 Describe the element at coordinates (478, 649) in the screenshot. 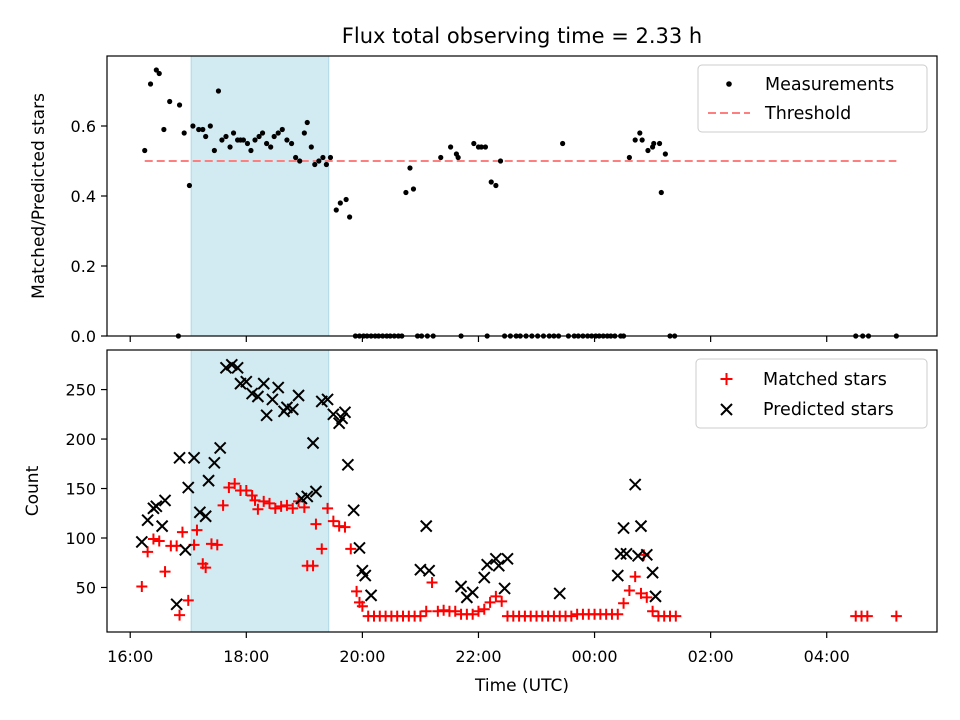

I see `bottom-x-ticks: 16:00 18:00 20:00 22:00 00:00 02:00 04:00` at that location.